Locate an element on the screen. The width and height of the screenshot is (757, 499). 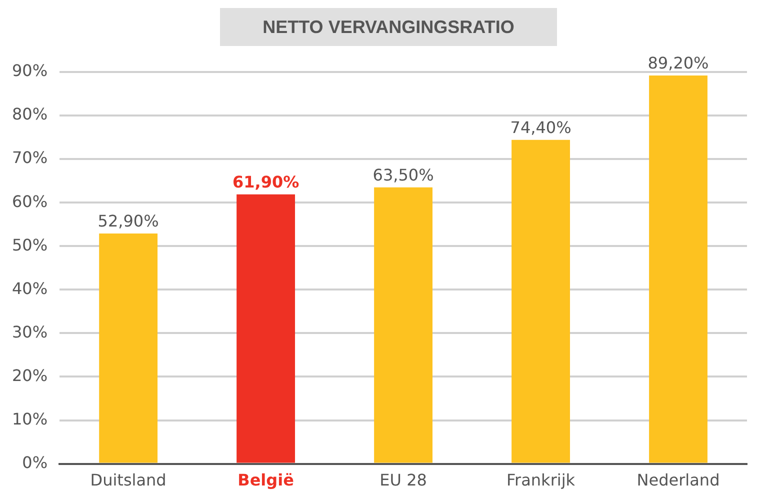
y-tick-label: 20% is located at coordinates (30, 375).